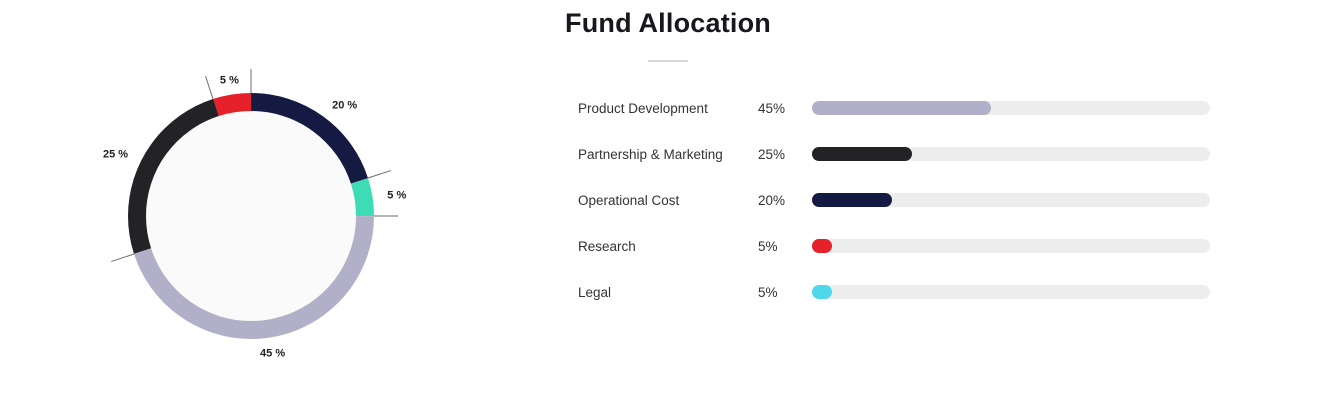 The height and width of the screenshot is (407, 1336). I want to click on slice-label: 45 %, so click(272, 353).